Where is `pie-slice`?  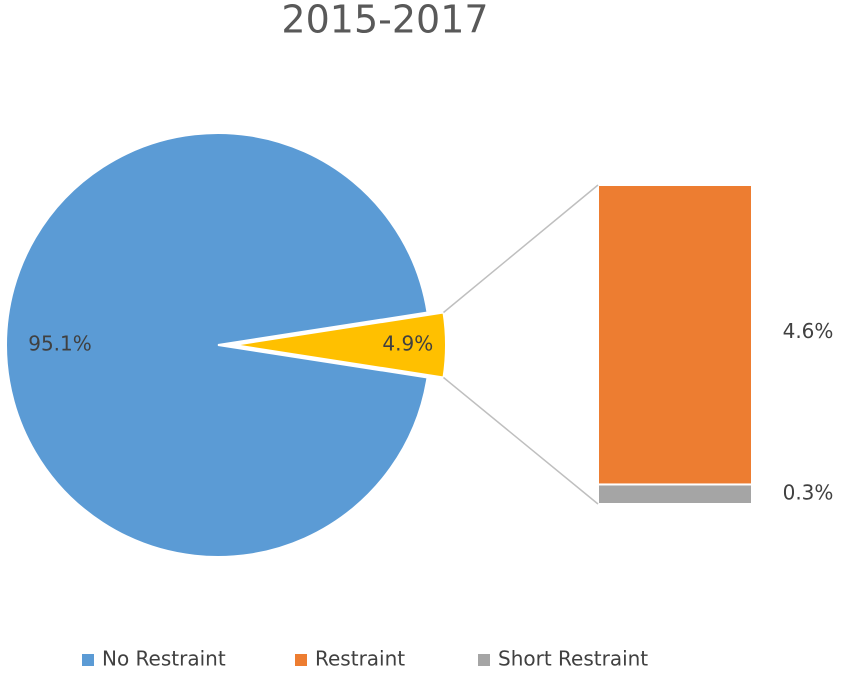 pie-slice is located at coordinates (340, 345).